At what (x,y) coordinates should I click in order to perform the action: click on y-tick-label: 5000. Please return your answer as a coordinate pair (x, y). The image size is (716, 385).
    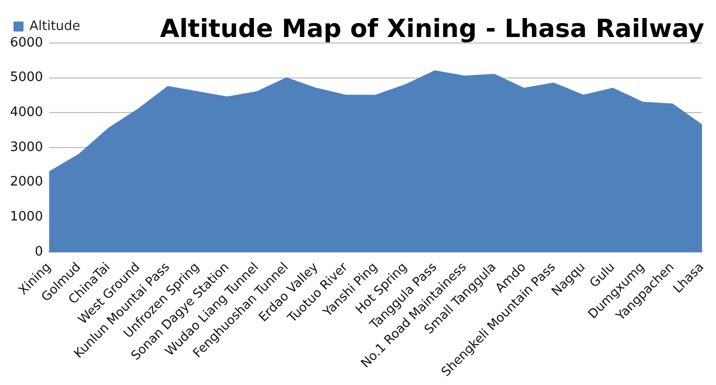
    Looking at the image, I should click on (27, 78).